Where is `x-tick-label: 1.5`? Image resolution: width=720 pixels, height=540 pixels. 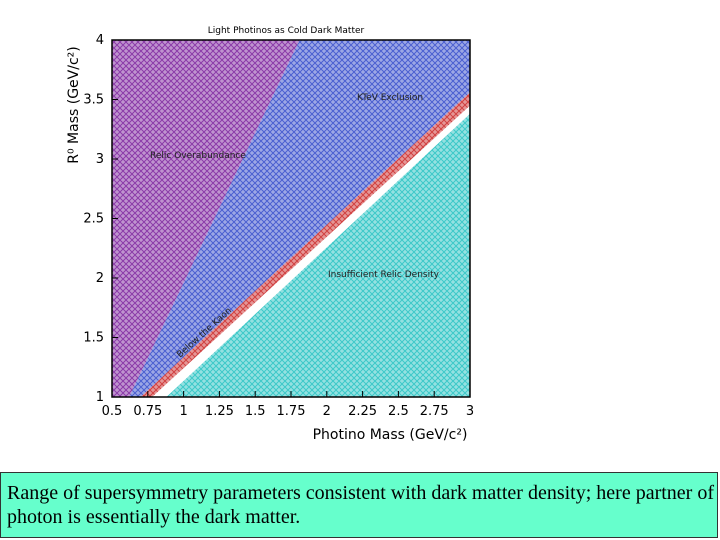
x-tick-label: 1.5 is located at coordinates (255, 411).